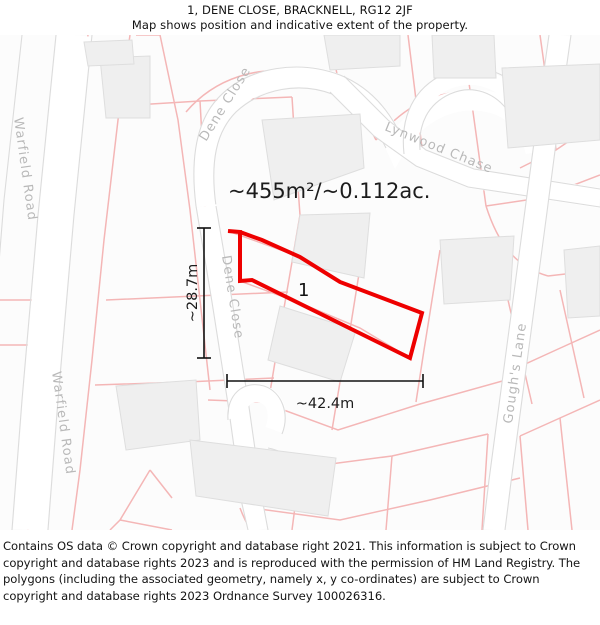  I want to click on plot-number-label: 1, so click(303, 290).